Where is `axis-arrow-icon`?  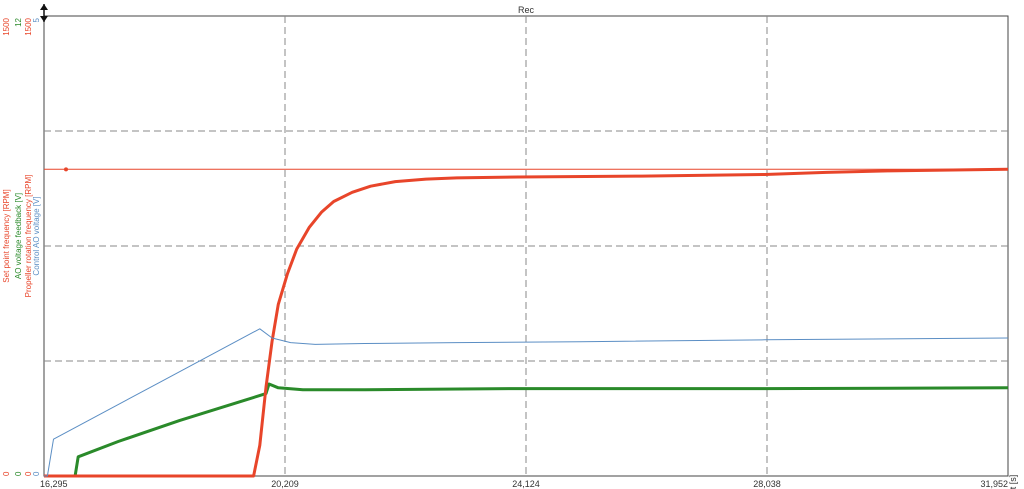 axis-arrow-icon is located at coordinates (44, 13).